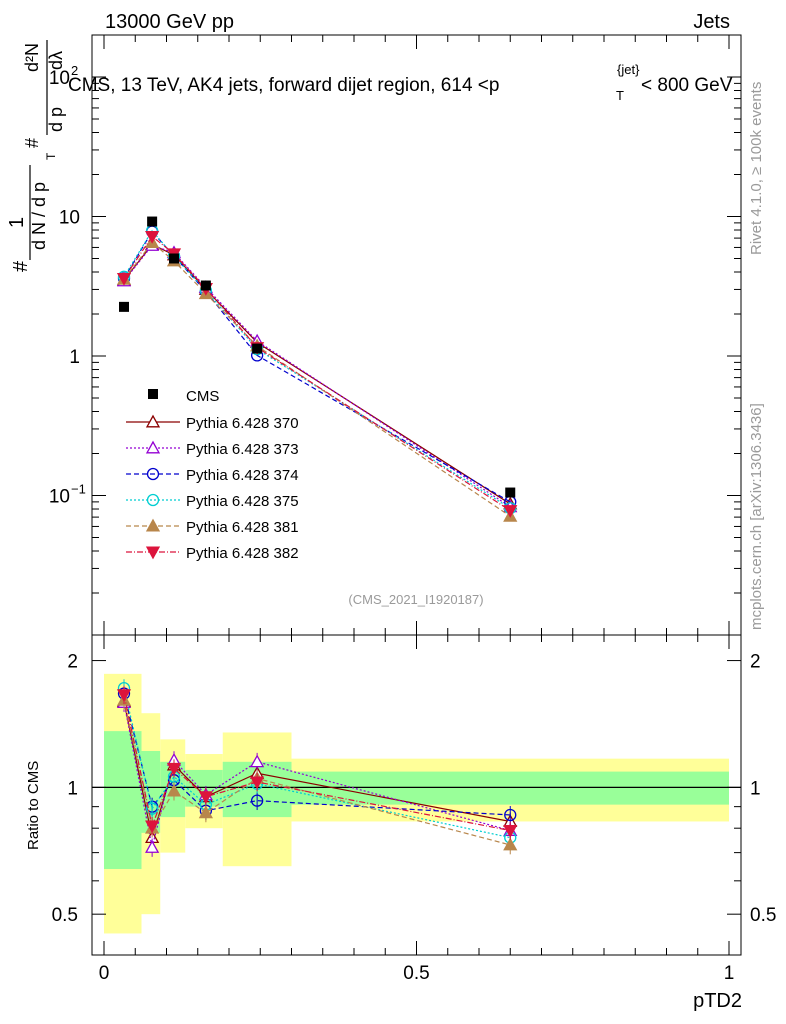 This screenshot has height=1024, width=786. Describe the element at coordinates (755, 662) in the screenshot. I see `ratio-y-tick-label-right: 2` at that location.